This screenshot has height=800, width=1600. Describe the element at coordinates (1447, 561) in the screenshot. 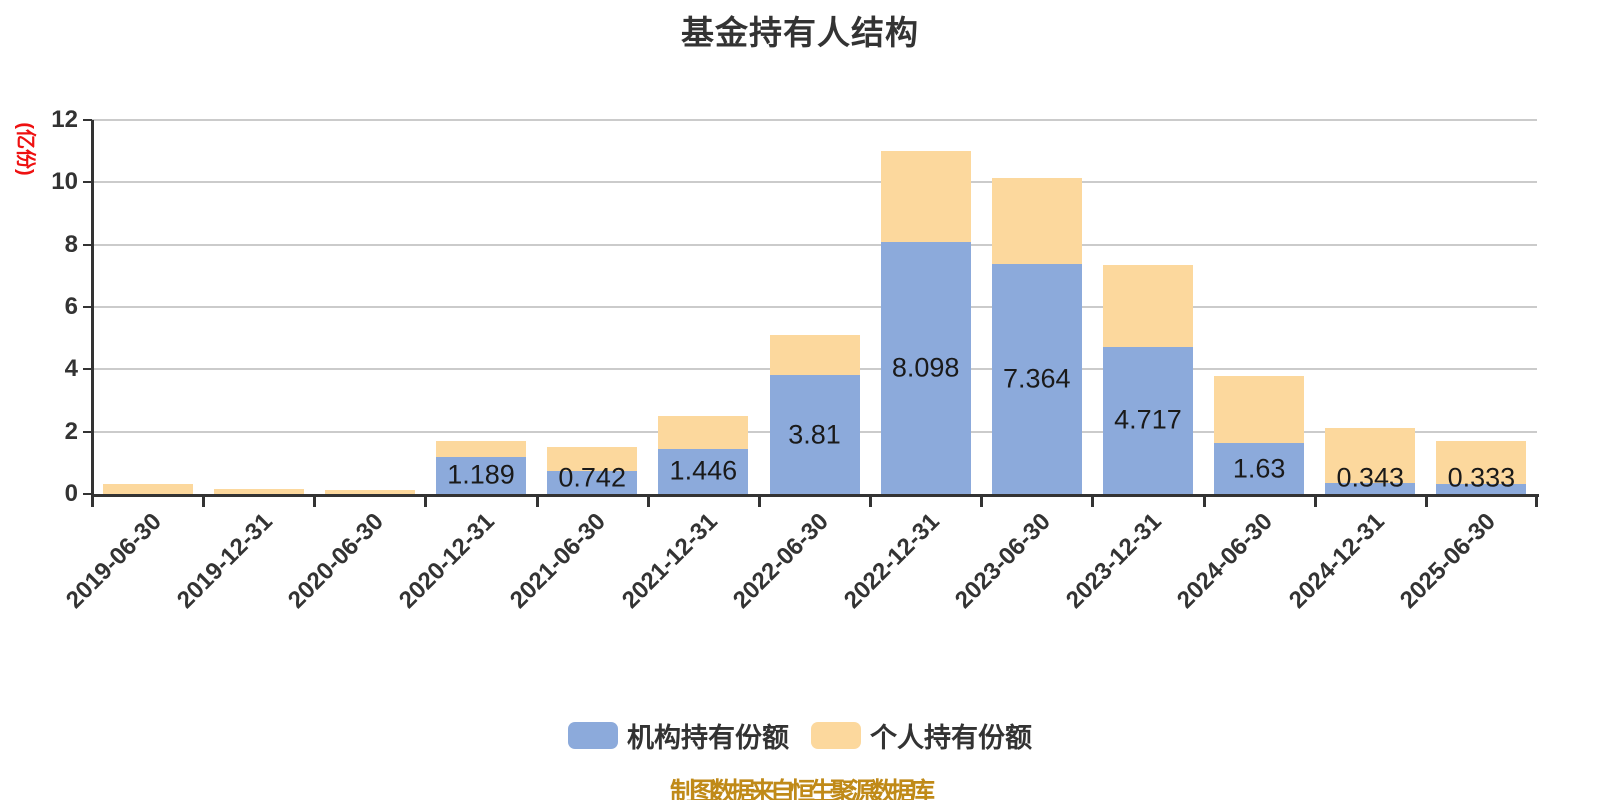

I see `x-tick-label: 2025-06-30` at that location.